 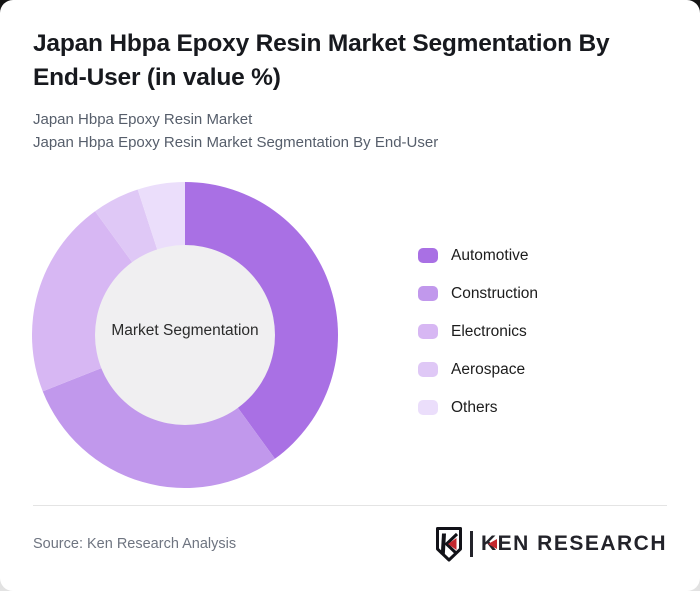 I want to click on donut-center-label: Market Segmentation, so click(x=185, y=330).